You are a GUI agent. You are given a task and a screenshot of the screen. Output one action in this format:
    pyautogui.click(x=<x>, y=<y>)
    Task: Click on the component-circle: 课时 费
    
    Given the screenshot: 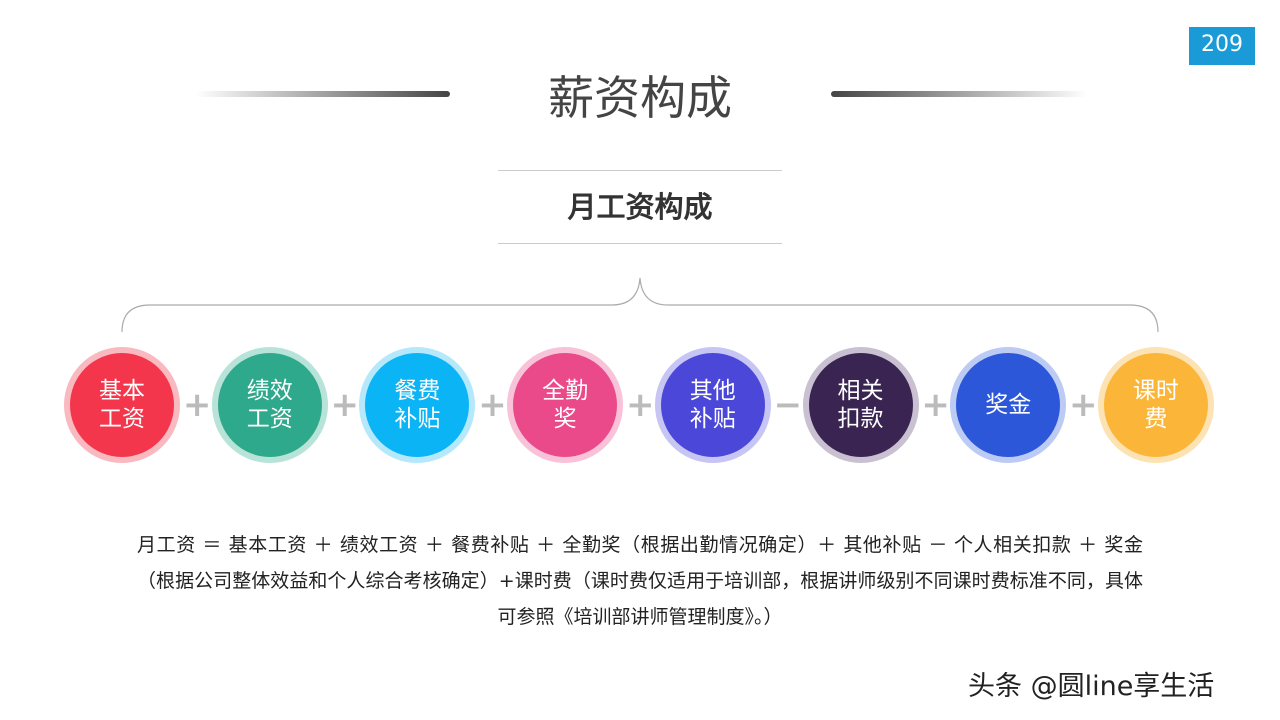 What is the action you would take?
    pyautogui.click(x=1155, y=405)
    